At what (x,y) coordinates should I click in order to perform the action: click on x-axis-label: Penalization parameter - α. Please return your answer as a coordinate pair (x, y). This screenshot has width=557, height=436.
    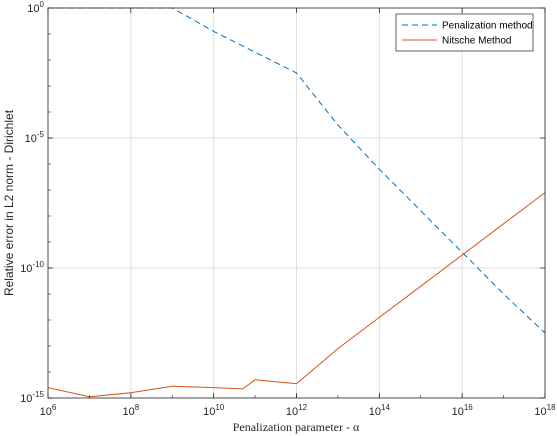
    Looking at the image, I should click on (296, 427).